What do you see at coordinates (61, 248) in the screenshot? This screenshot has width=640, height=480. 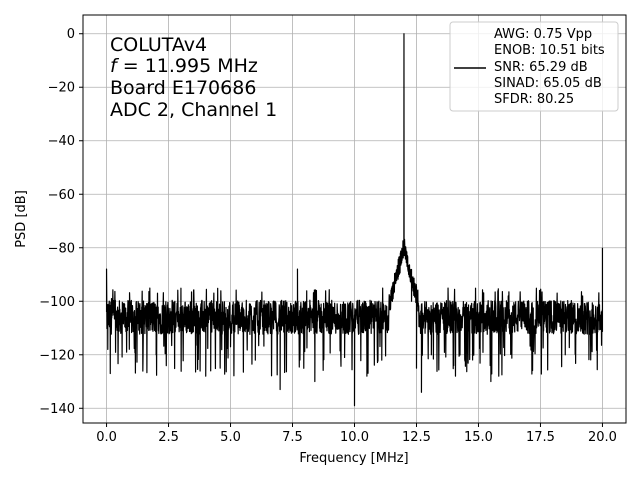 I see `y-tick-label: −80` at bounding box center [61, 248].